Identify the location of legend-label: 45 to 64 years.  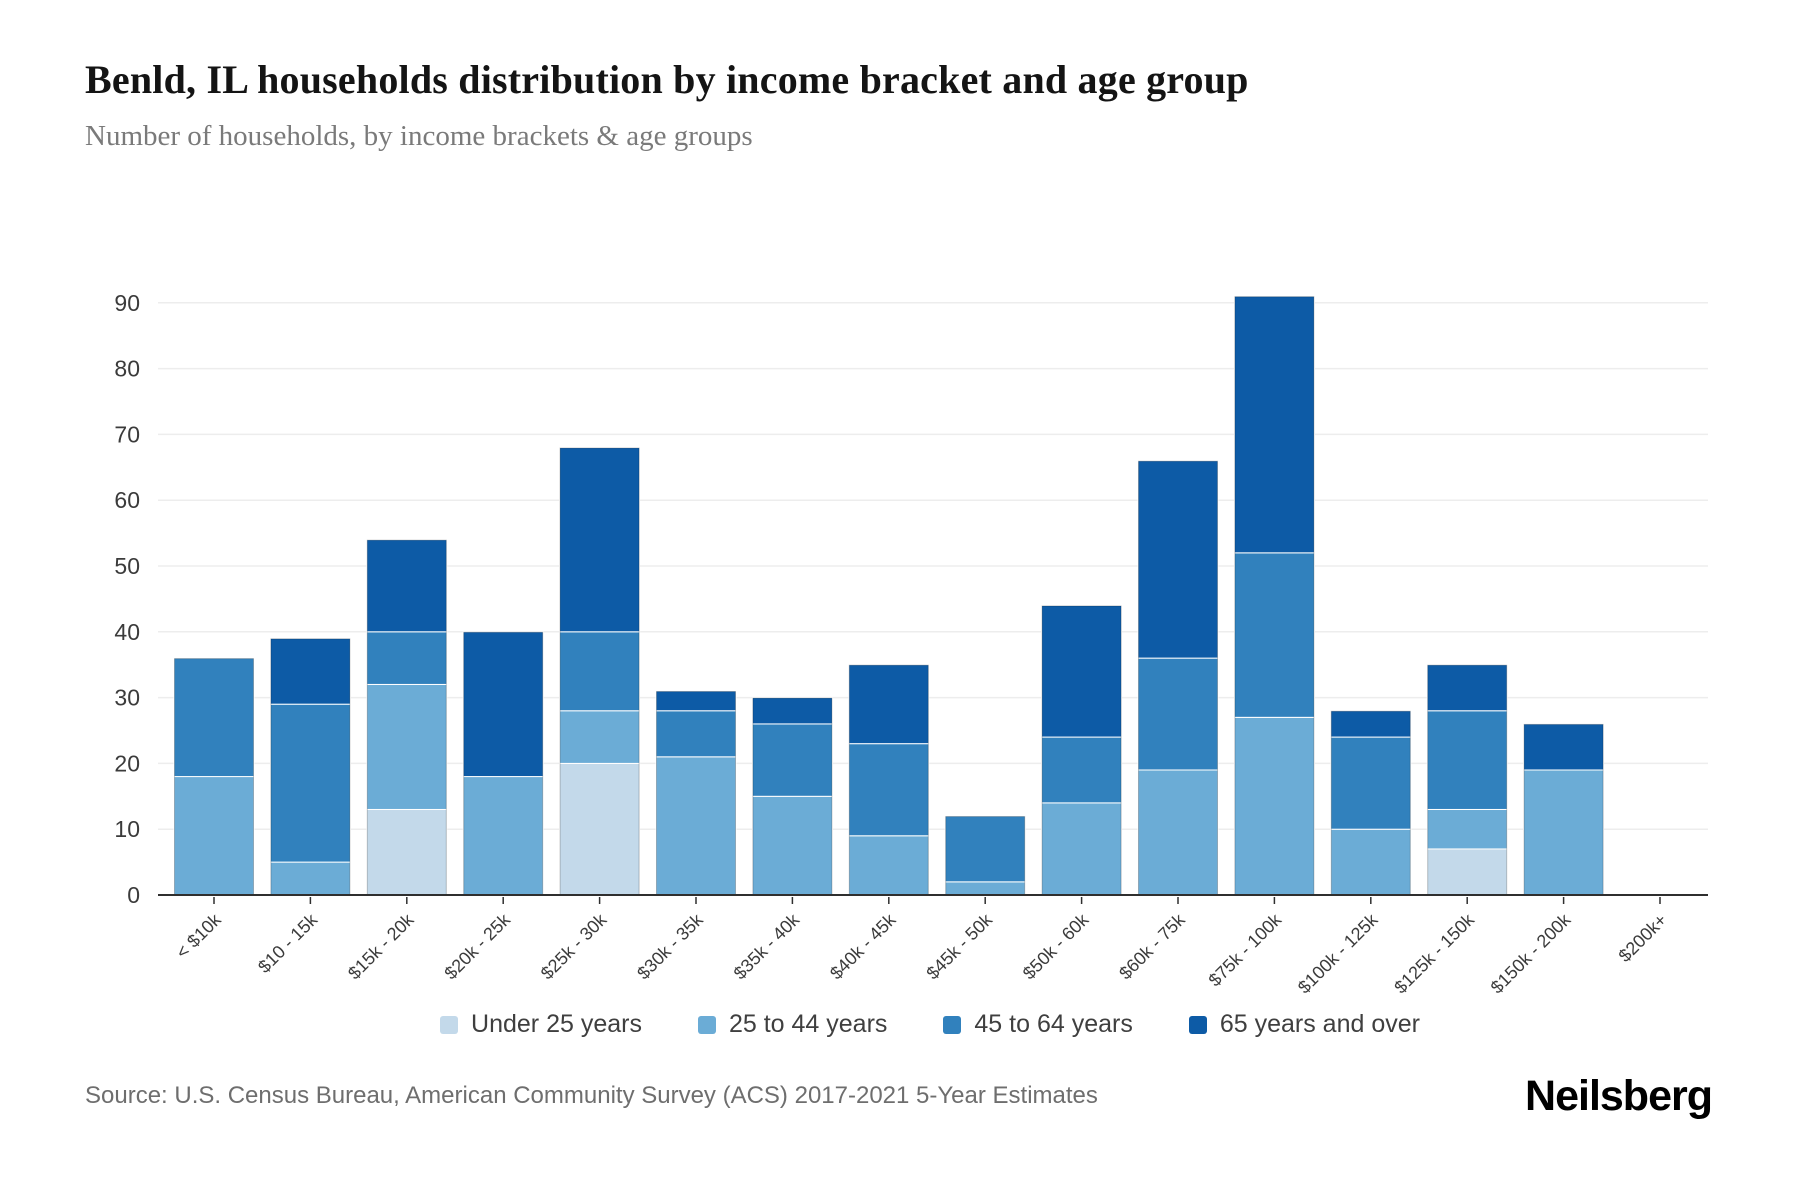
(1053, 1024).